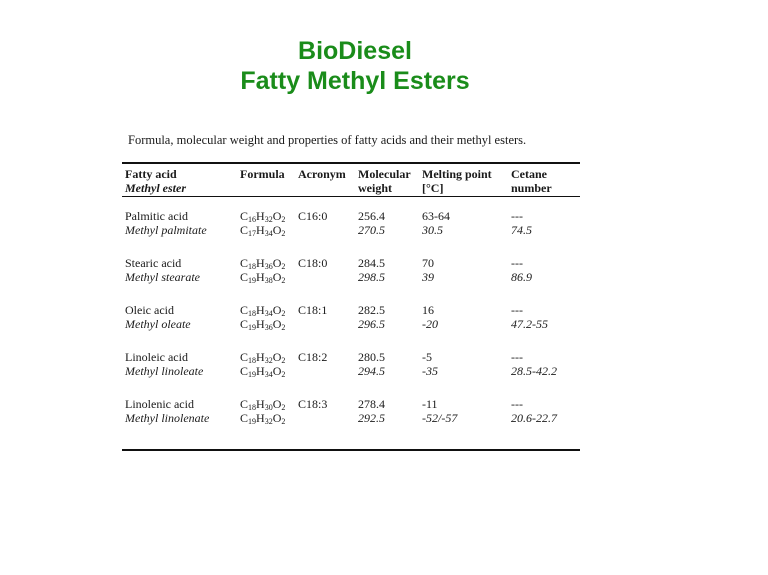 The image size is (768, 575). What do you see at coordinates (430, 371) in the screenshot?
I see `ester-melting-point: -35` at bounding box center [430, 371].